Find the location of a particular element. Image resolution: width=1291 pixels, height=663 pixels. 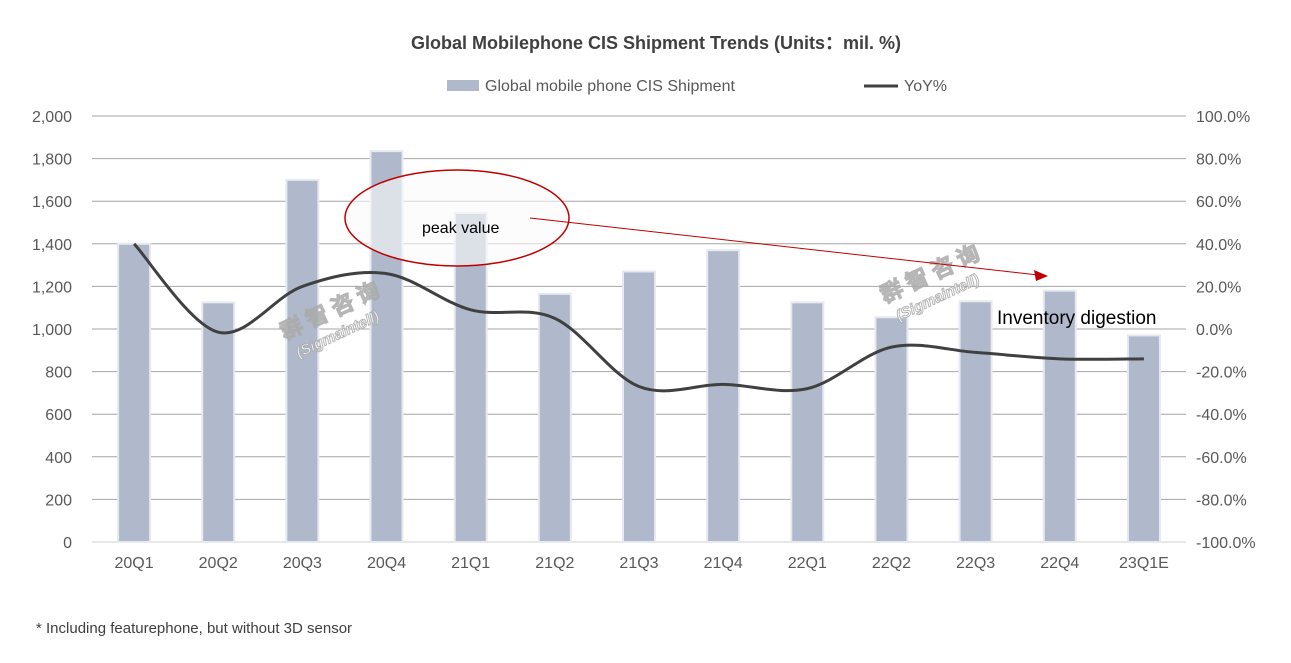

x-tick: 21Q3 is located at coordinates (638, 563).